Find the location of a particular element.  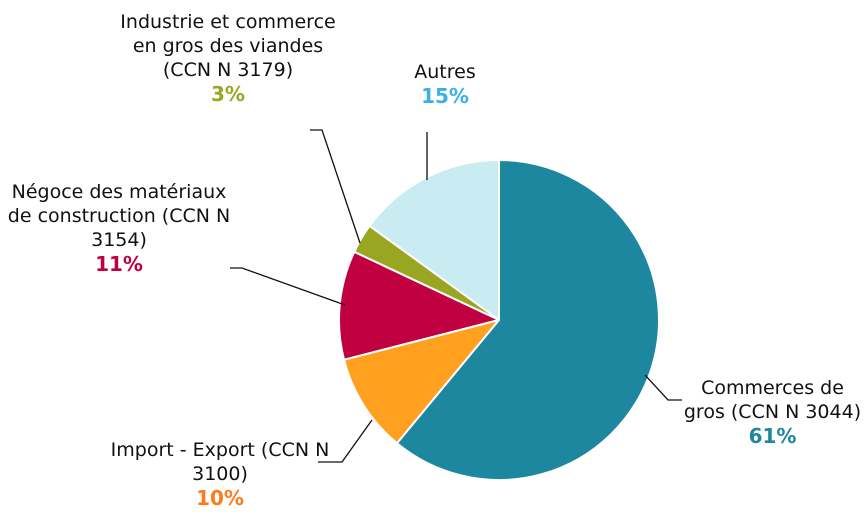

slice-label: Autres 15% is located at coordinates (445, 84).